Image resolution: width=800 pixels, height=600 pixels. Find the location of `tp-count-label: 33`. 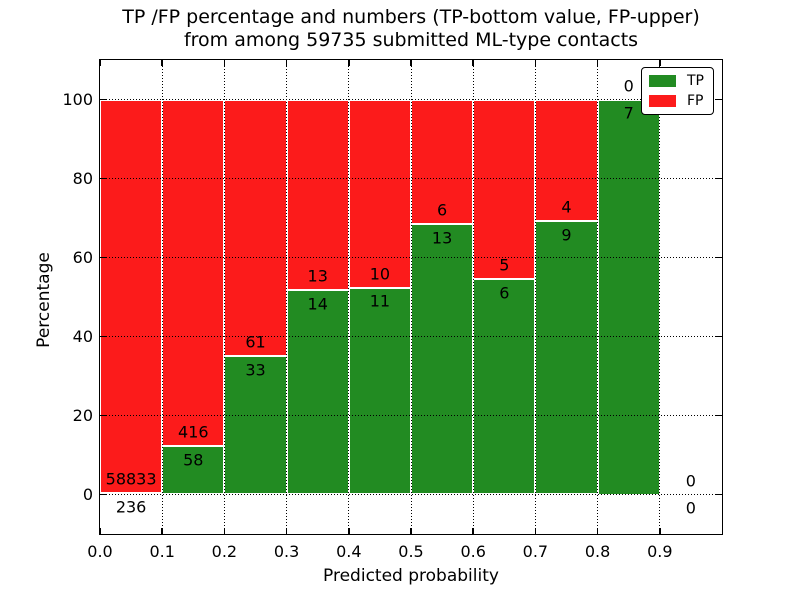

tp-count-label: 33 is located at coordinates (255, 370).